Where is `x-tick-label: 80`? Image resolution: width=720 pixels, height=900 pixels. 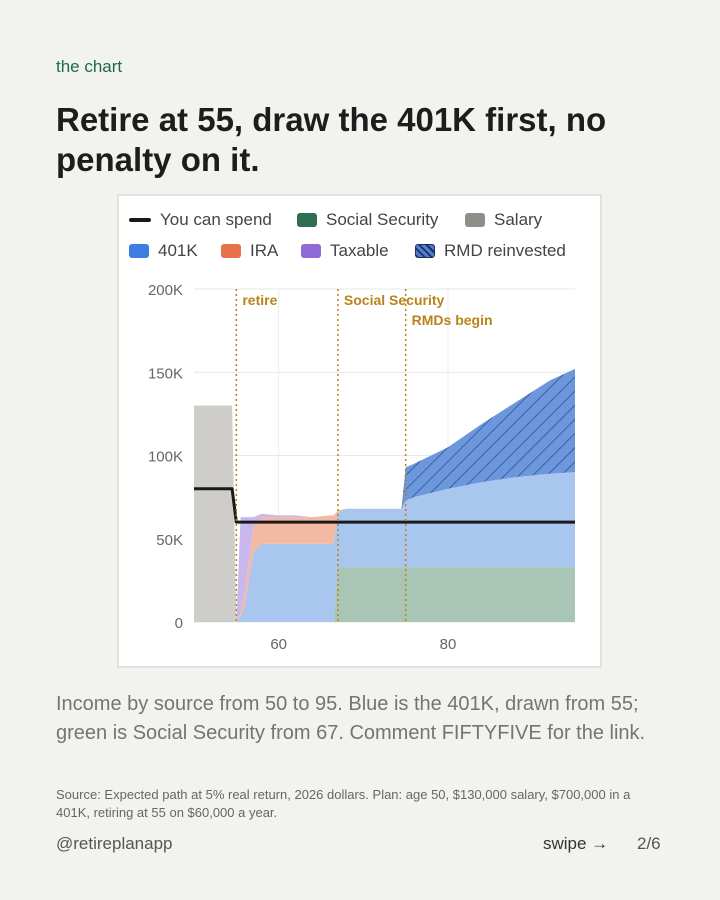
x-tick-label: 80 is located at coordinates (448, 644).